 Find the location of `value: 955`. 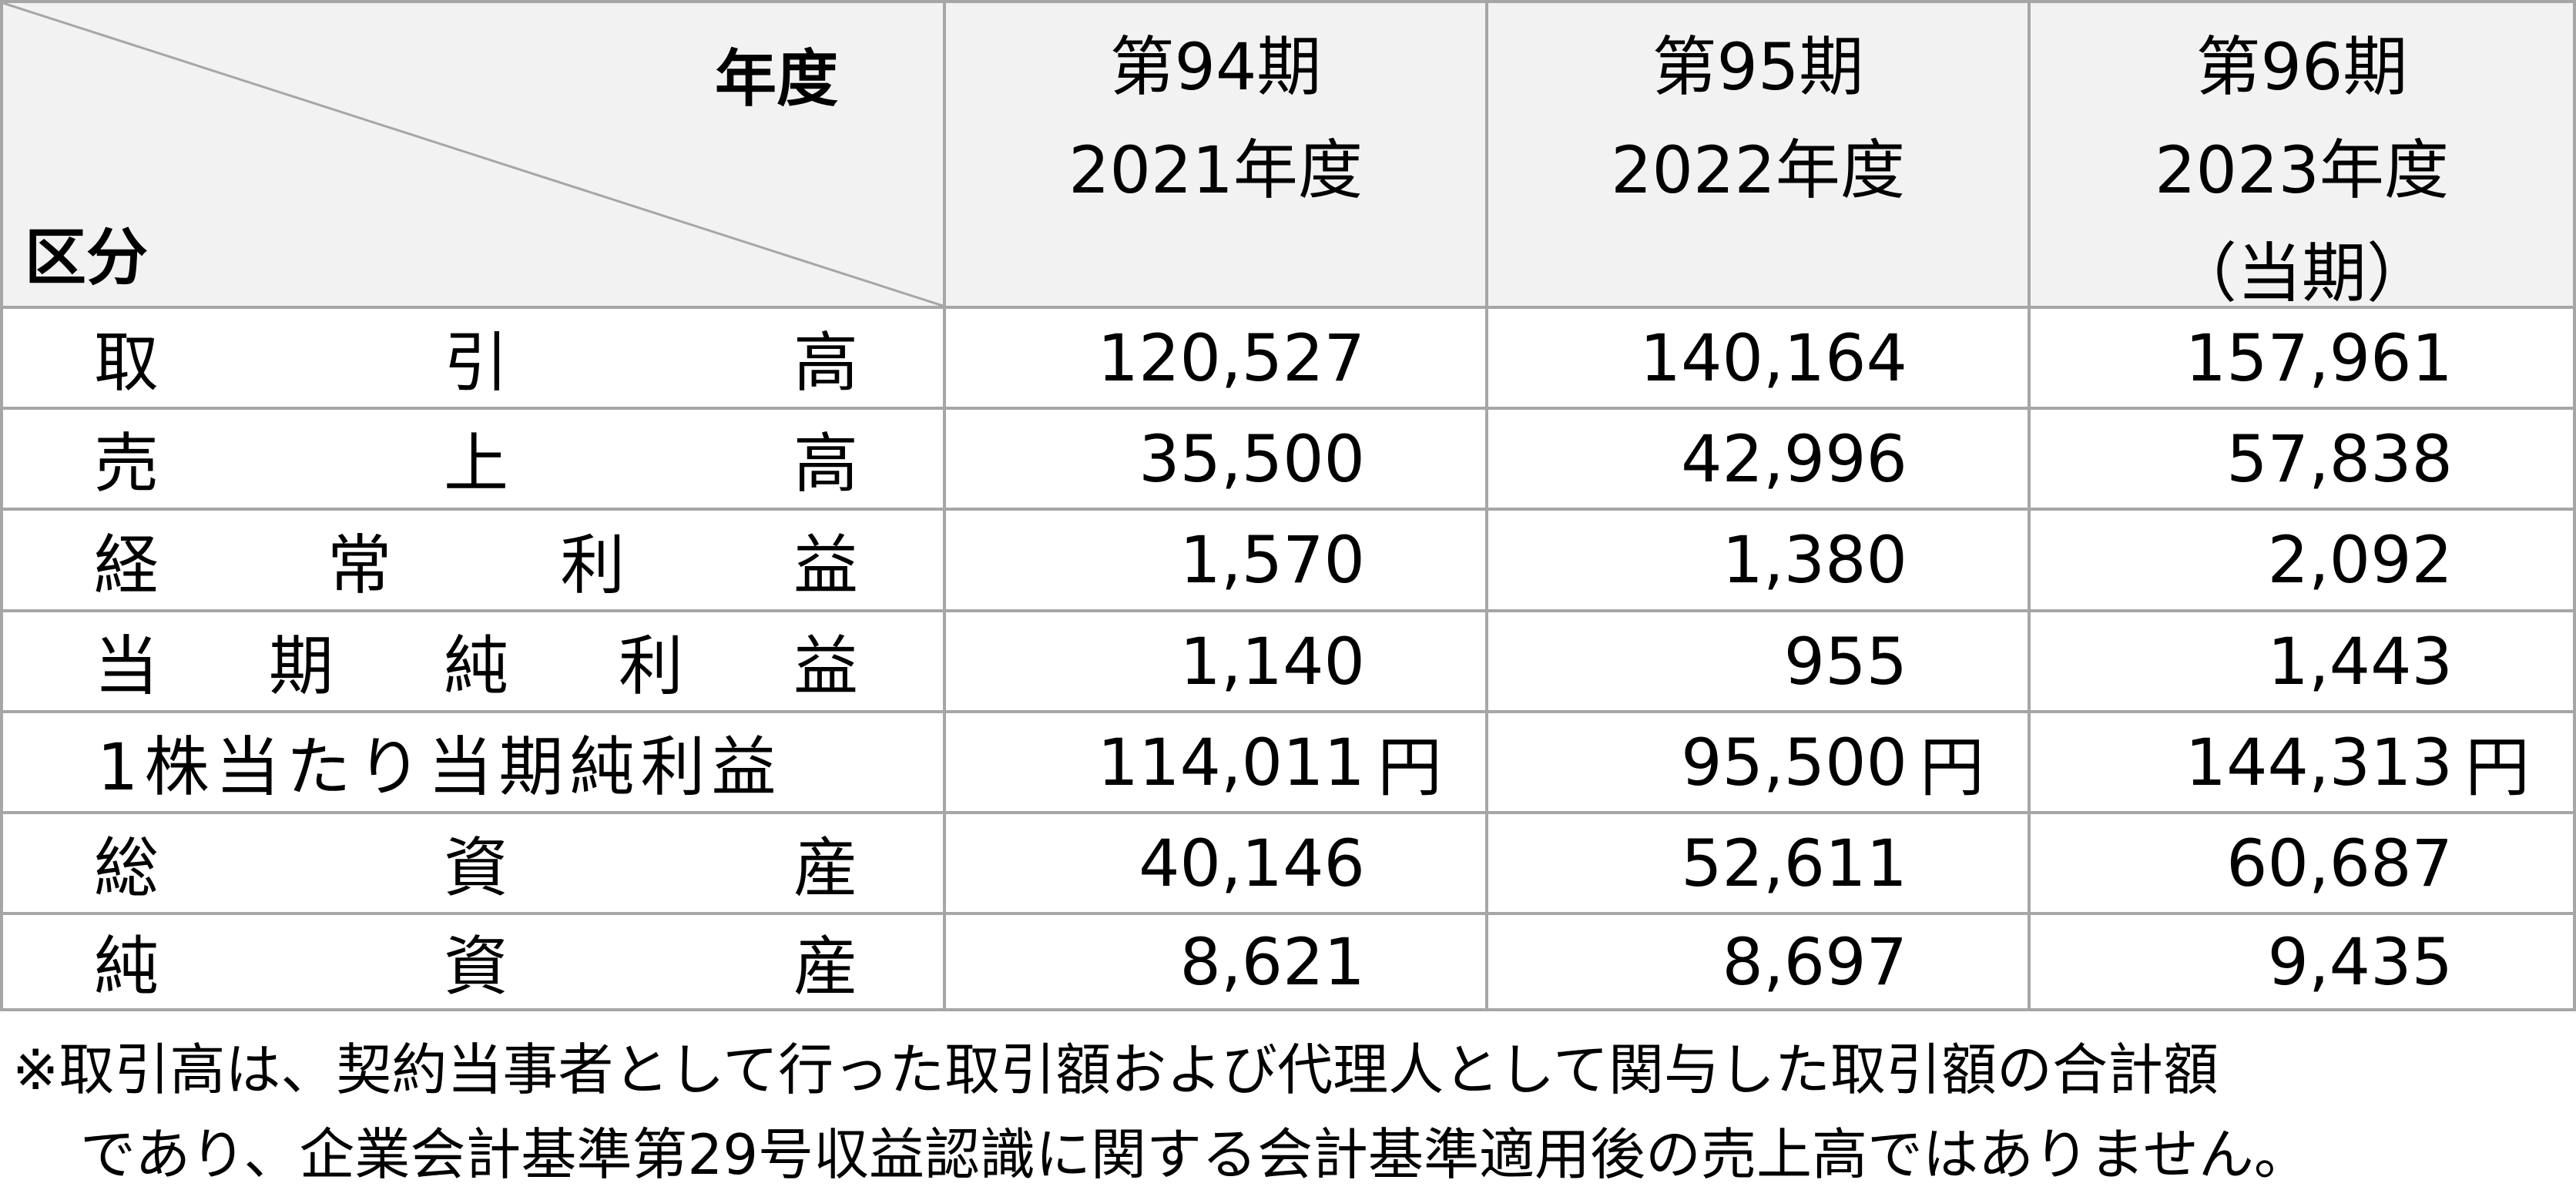

value: 955 is located at coordinates (1845, 661).